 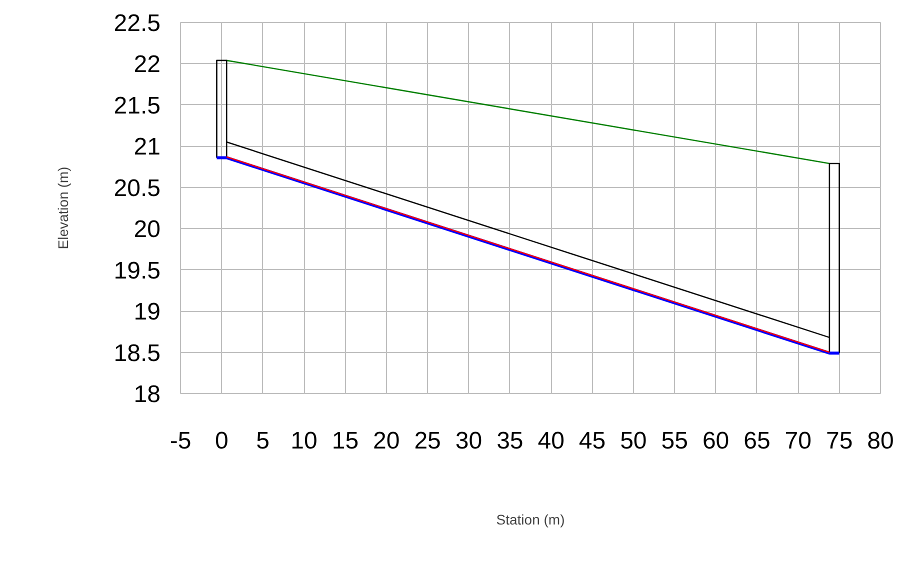 What do you see at coordinates (147, 230) in the screenshot?
I see `y-tick-label: 20` at bounding box center [147, 230].